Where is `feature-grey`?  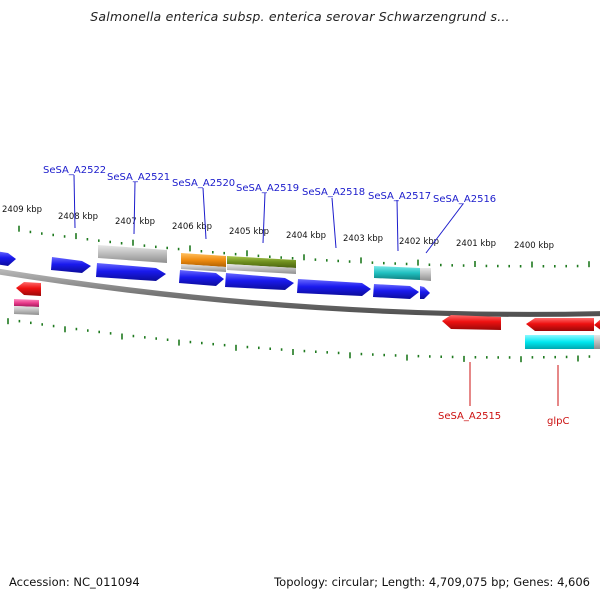 feature-grey is located at coordinates (132, 254).